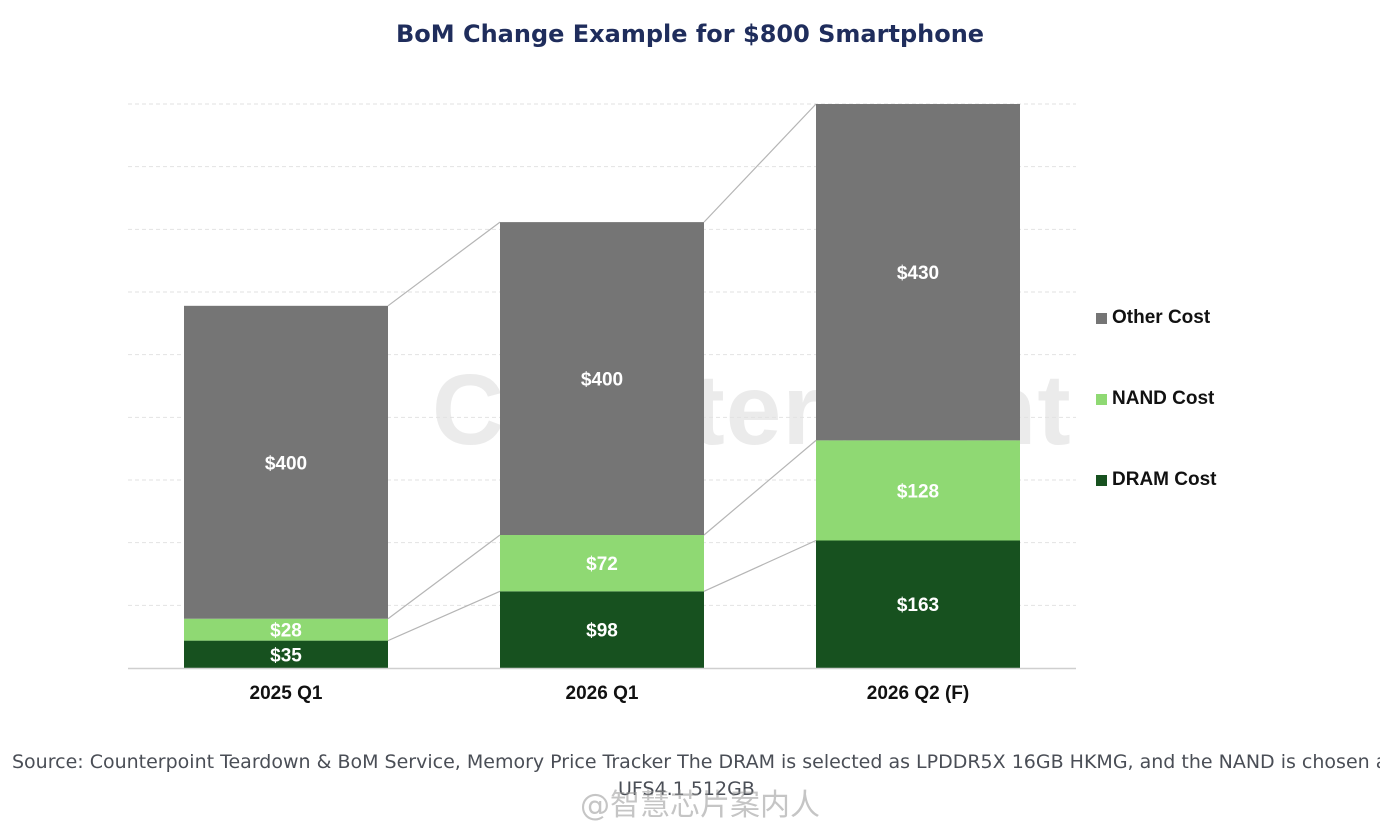 The image size is (1380, 836). I want to click on data-label-nand-cost-2026-q1: $72, so click(602, 564).